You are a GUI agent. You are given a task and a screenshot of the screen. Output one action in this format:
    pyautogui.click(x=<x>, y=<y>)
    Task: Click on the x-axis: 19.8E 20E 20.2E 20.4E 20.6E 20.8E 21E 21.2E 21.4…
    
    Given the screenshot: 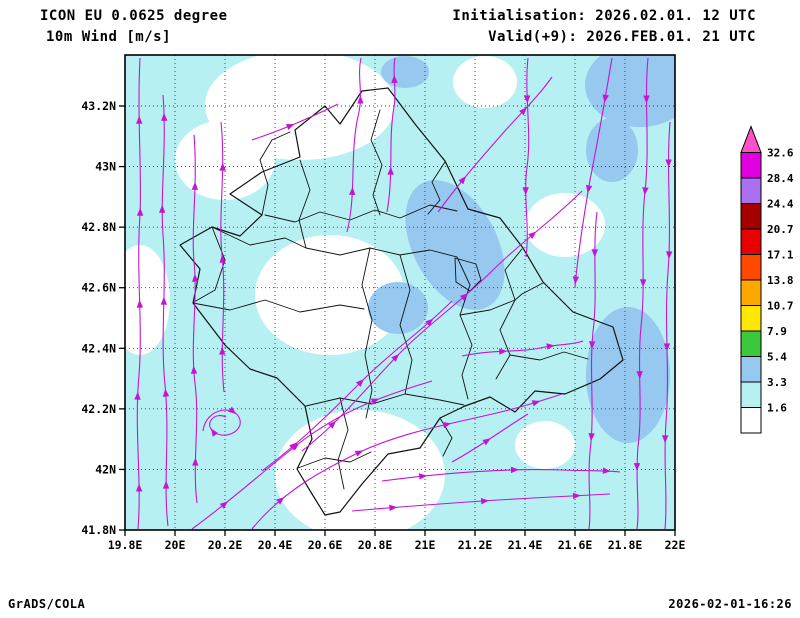 What is the action you would take?
    pyautogui.click(x=396, y=541)
    